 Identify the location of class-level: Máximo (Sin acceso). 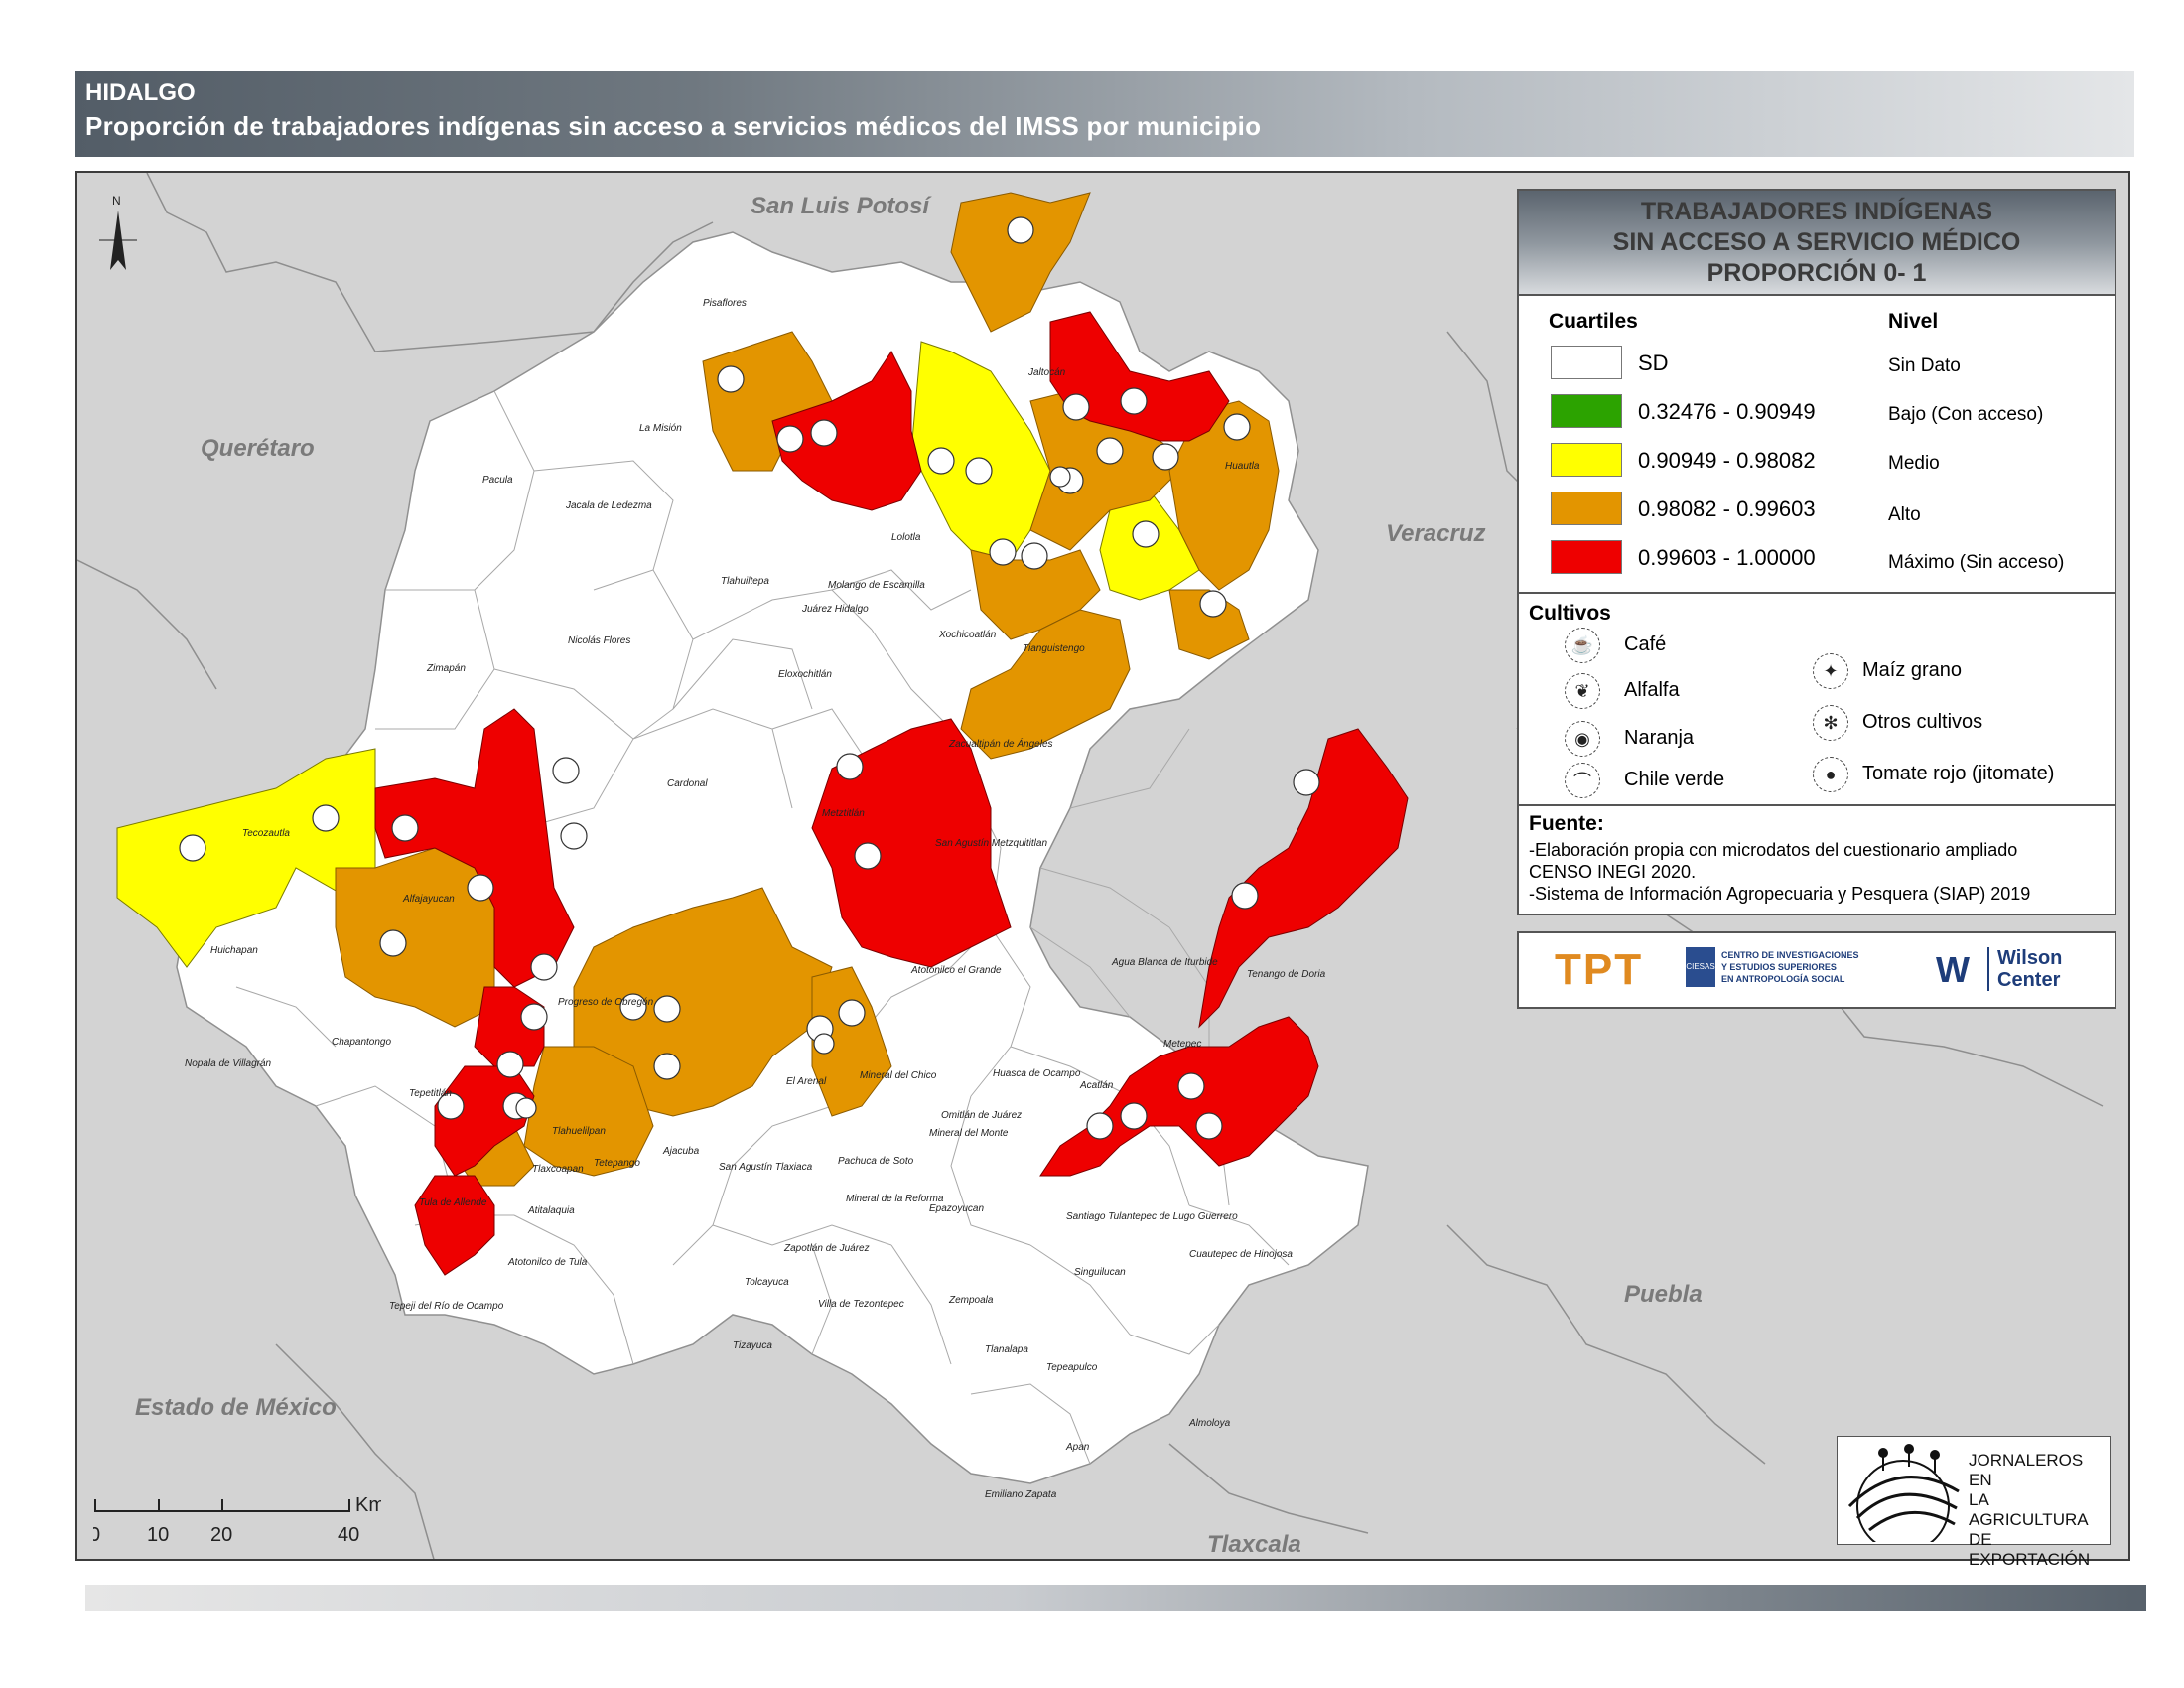
(1976, 562).